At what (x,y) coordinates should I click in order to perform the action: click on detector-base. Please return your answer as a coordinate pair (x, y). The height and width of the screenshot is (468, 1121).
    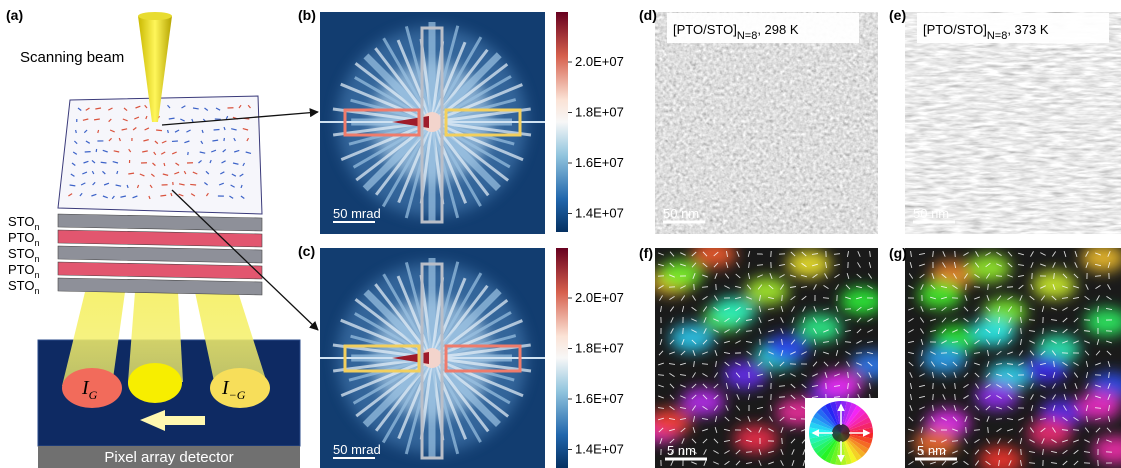
    Looking at the image, I should click on (169, 457).